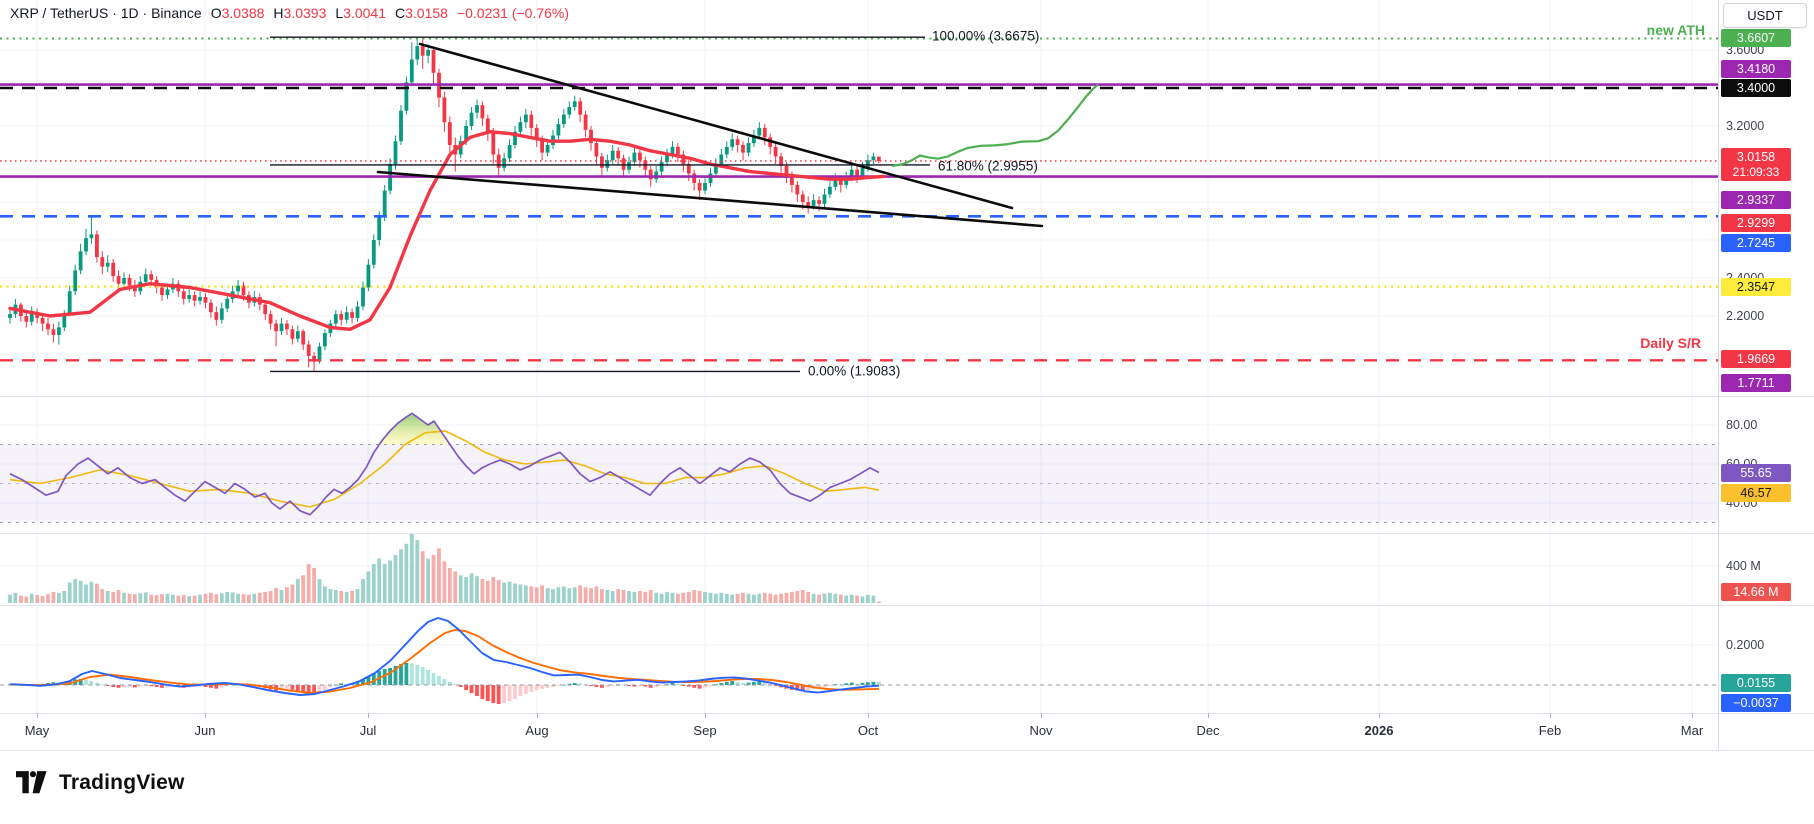 This screenshot has height=824, width=1814. Describe the element at coordinates (1745, 126) in the screenshot. I see `price-tick: 3.2000` at that location.